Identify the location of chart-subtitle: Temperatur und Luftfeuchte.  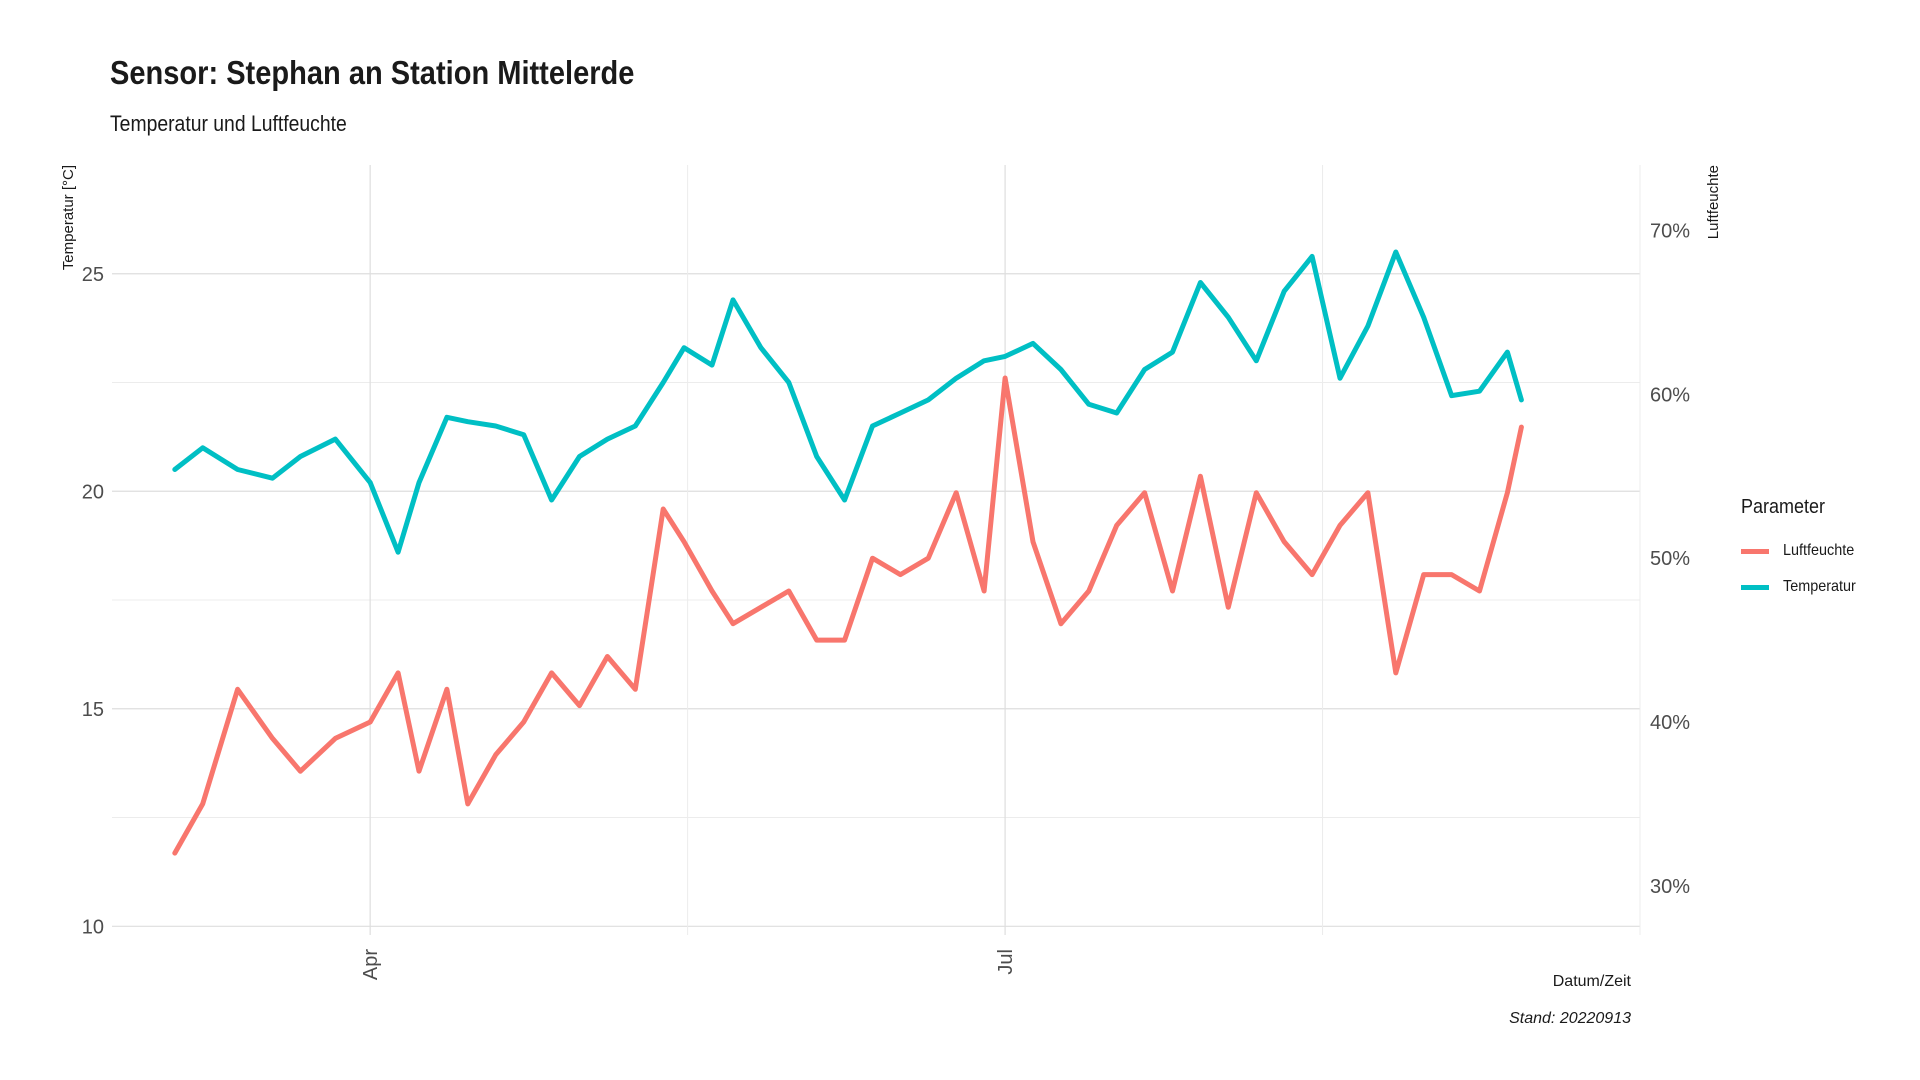
(228, 123).